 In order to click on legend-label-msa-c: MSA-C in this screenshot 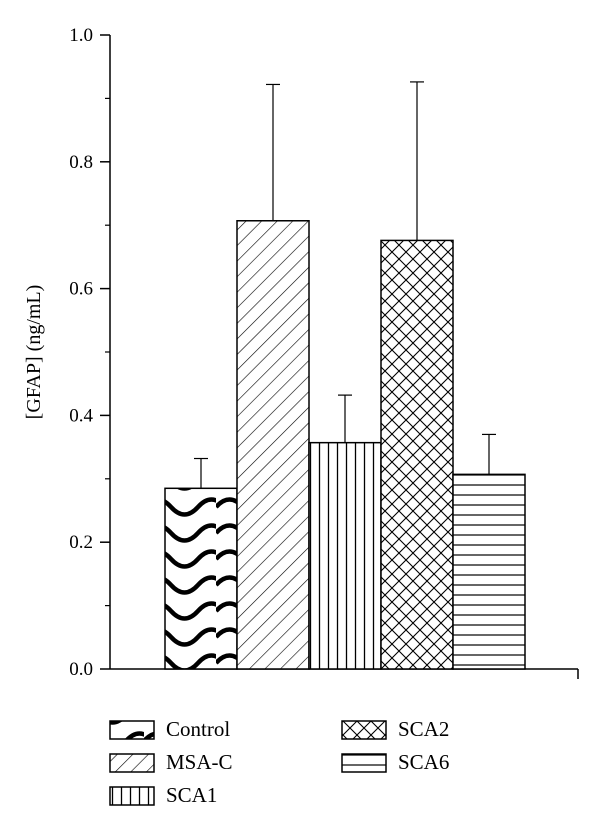, I will do `click(199, 762)`.